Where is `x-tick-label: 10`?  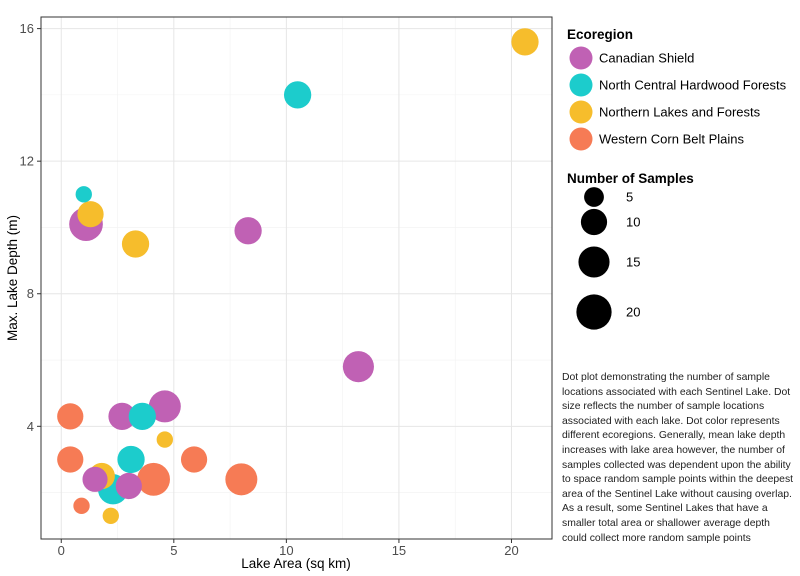 x-tick-label: 10 is located at coordinates (286, 550).